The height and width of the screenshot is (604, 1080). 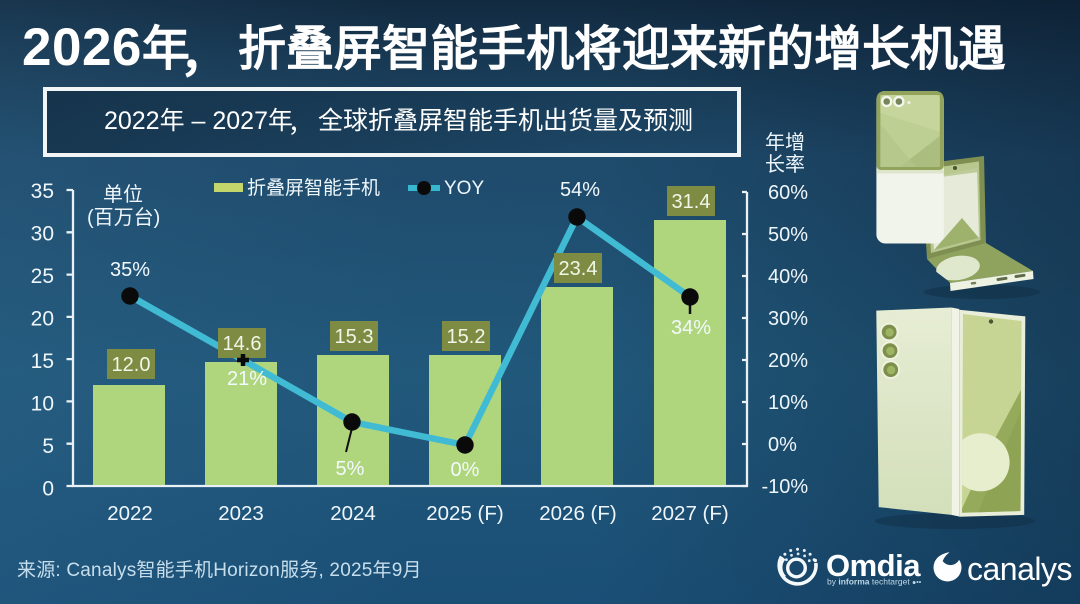 I want to click on svg-text: 折叠屏智能手机, so click(x=313, y=188).